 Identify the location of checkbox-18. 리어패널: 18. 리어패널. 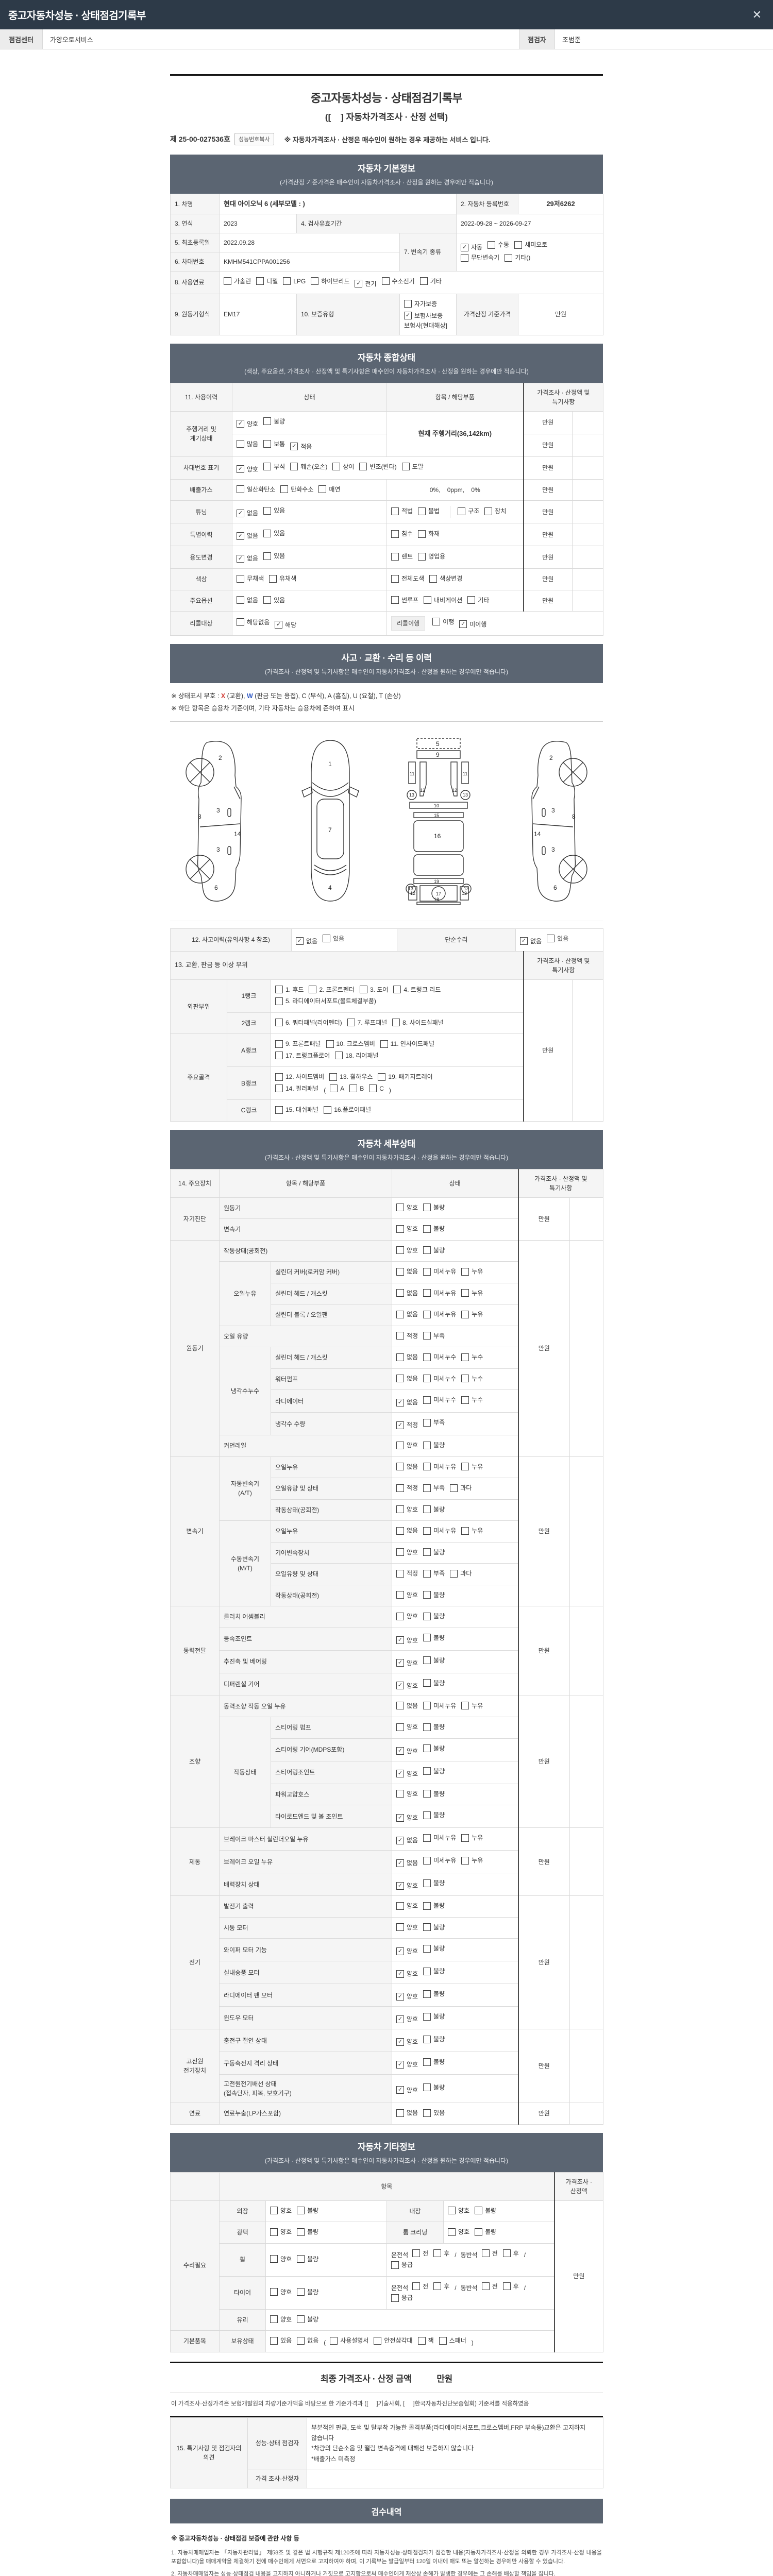
(356, 1055).